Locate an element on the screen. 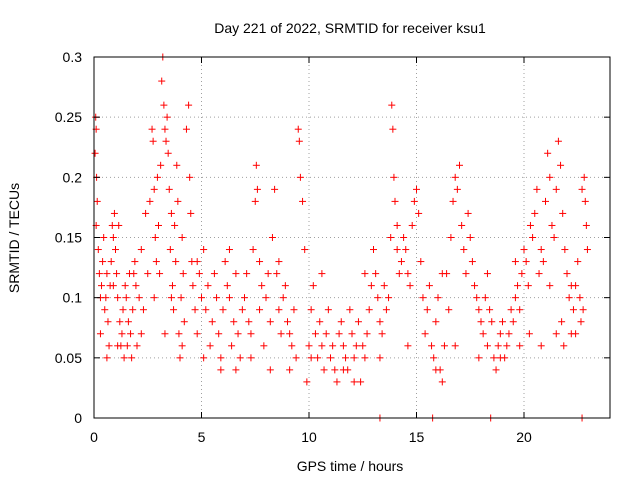 Image resolution: width=640 pixels, height=480 pixels. x-tick-label: 0 is located at coordinates (94, 437).